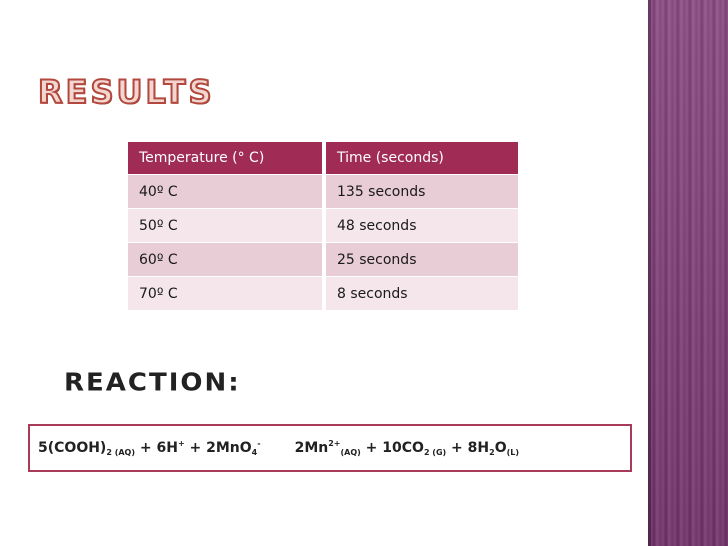 The height and width of the screenshot is (546, 728). What do you see at coordinates (254, 452) in the screenshot?
I see `subscript: 4` at bounding box center [254, 452].